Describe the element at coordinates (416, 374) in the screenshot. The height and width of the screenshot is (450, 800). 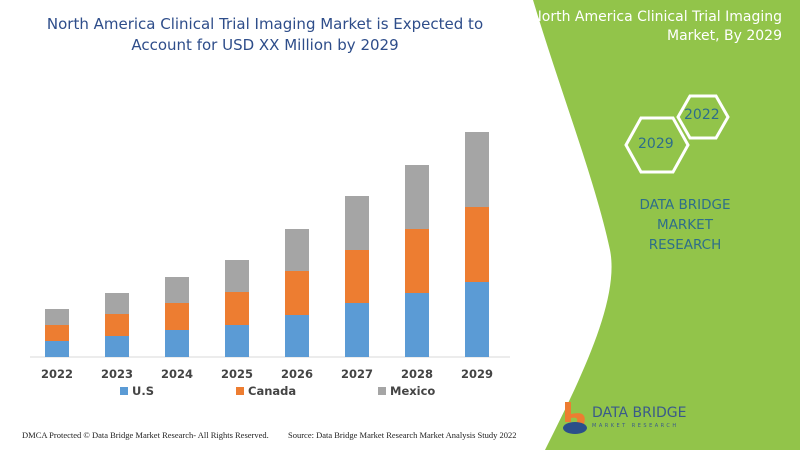
I see `x-tick-label: 2028` at that location.